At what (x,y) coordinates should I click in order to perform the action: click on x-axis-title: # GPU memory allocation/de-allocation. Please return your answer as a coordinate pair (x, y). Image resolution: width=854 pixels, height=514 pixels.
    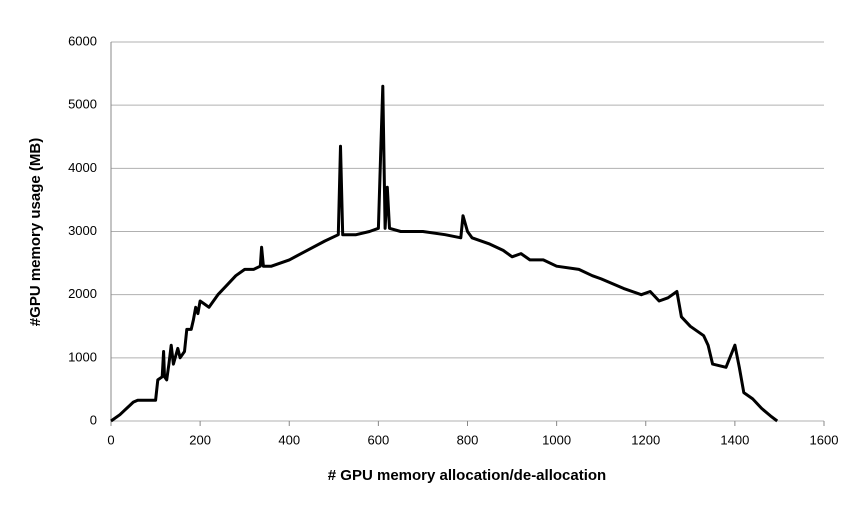
    Looking at the image, I should click on (467, 475).